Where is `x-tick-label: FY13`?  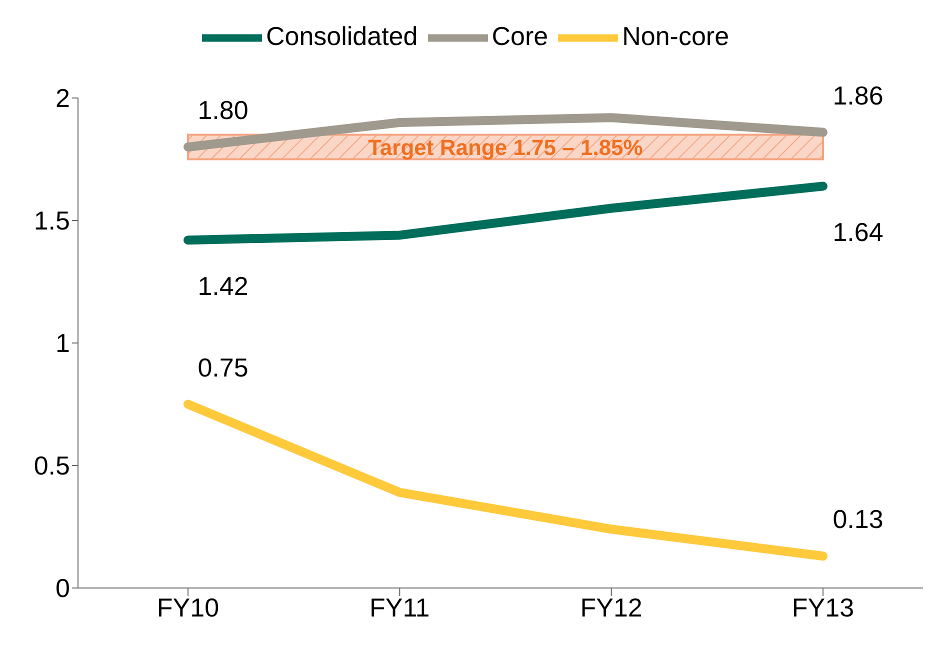 x-tick-label: FY13 is located at coordinates (823, 607).